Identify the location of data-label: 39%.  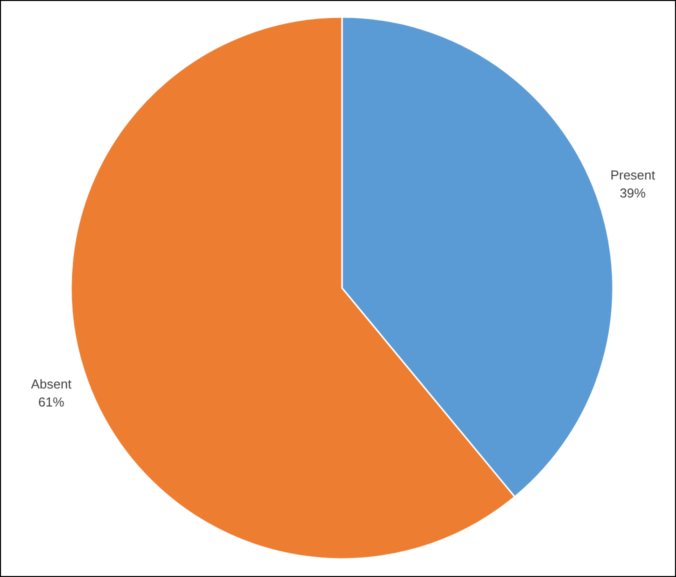
(633, 192).